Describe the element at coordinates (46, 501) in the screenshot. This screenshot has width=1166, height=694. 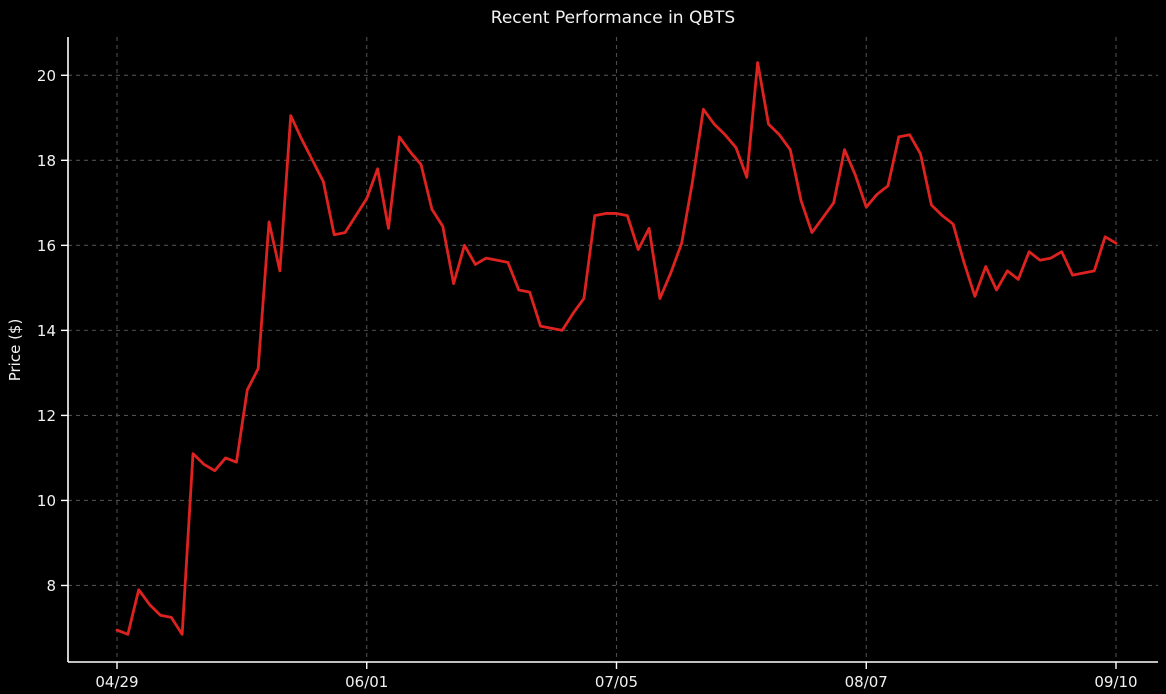
I see `y-tick-label: 10` at that location.